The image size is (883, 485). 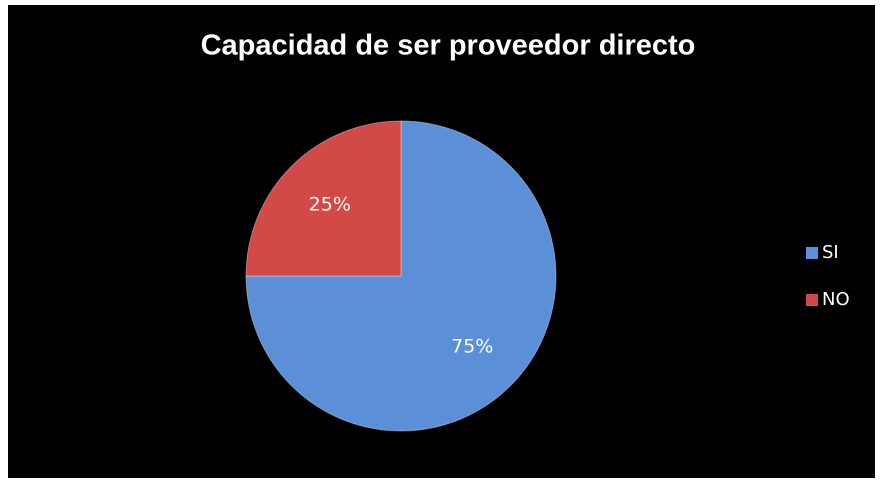 What do you see at coordinates (472, 347) in the screenshot?
I see `data-label: 75%` at bounding box center [472, 347].